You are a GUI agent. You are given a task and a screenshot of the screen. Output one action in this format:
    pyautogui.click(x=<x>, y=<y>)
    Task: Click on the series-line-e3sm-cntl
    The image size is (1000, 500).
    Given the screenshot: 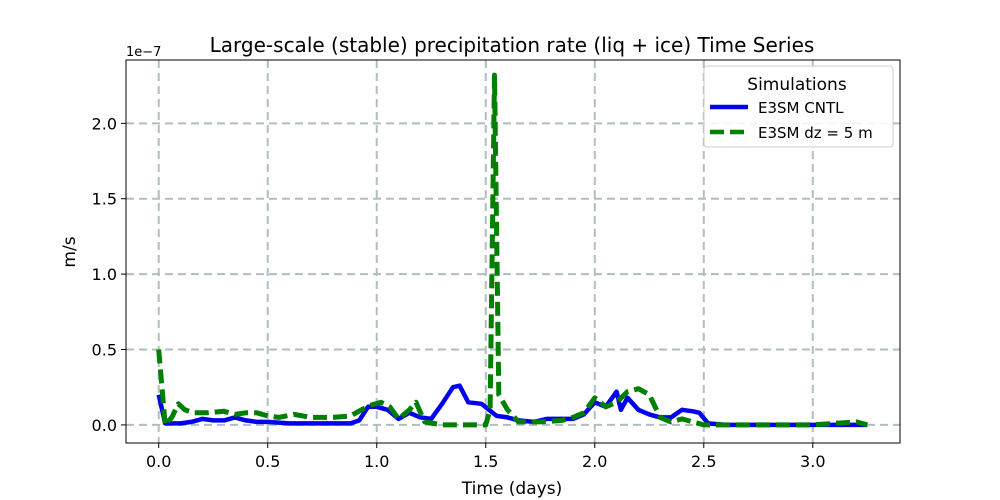 What is the action you would take?
    pyautogui.click(x=512, y=405)
    